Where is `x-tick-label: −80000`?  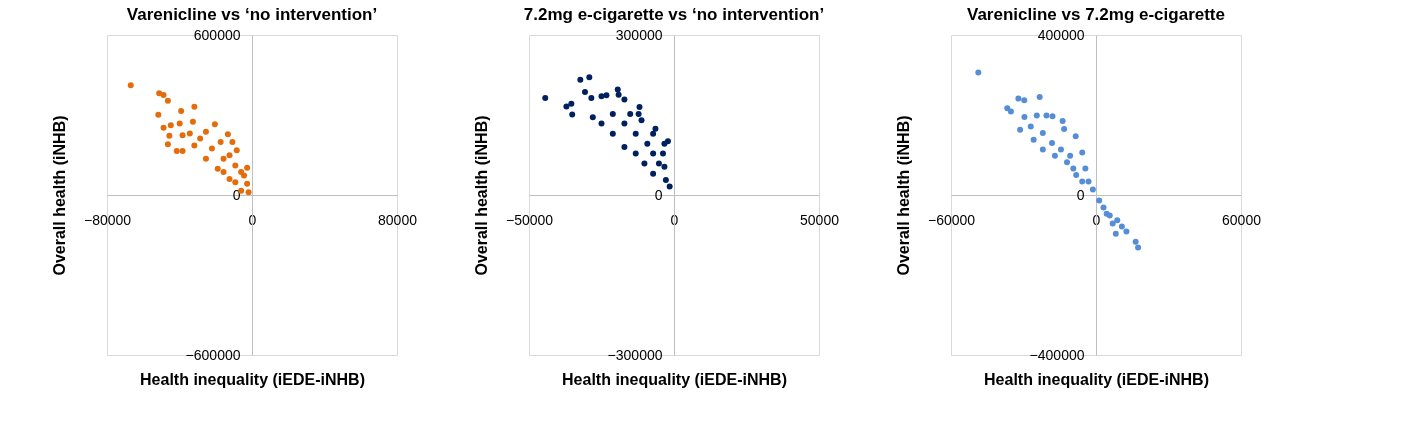 x-tick-label: −80000 is located at coordinates (107, 219).